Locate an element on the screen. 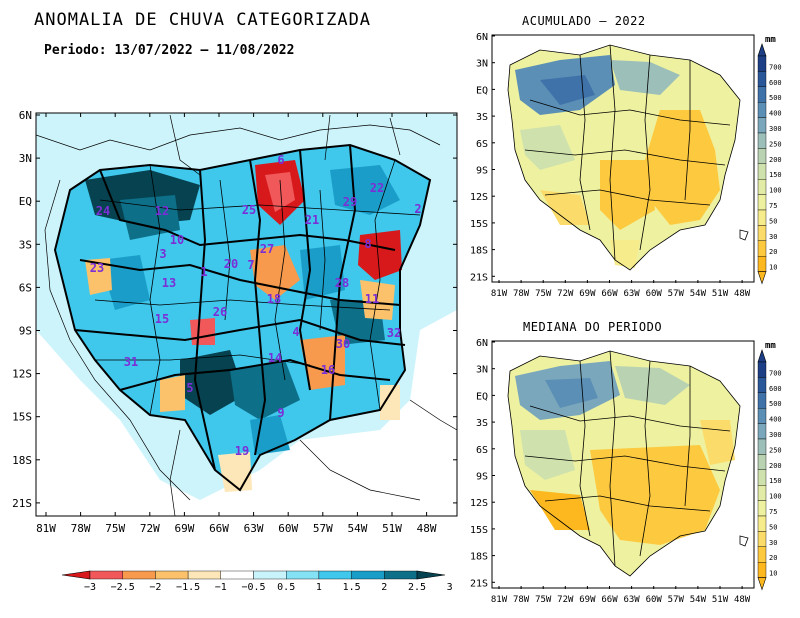 The width and height of the screenshot is (800, 618). basin-number-label: 25 is located at coordinates (249, 210).